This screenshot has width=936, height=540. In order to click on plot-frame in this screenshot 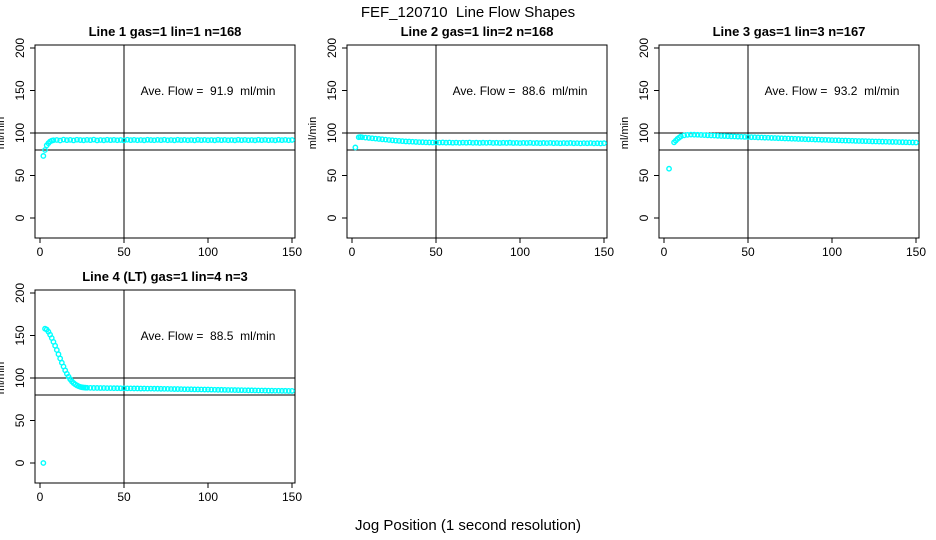, I will do `click(165, 141)`.